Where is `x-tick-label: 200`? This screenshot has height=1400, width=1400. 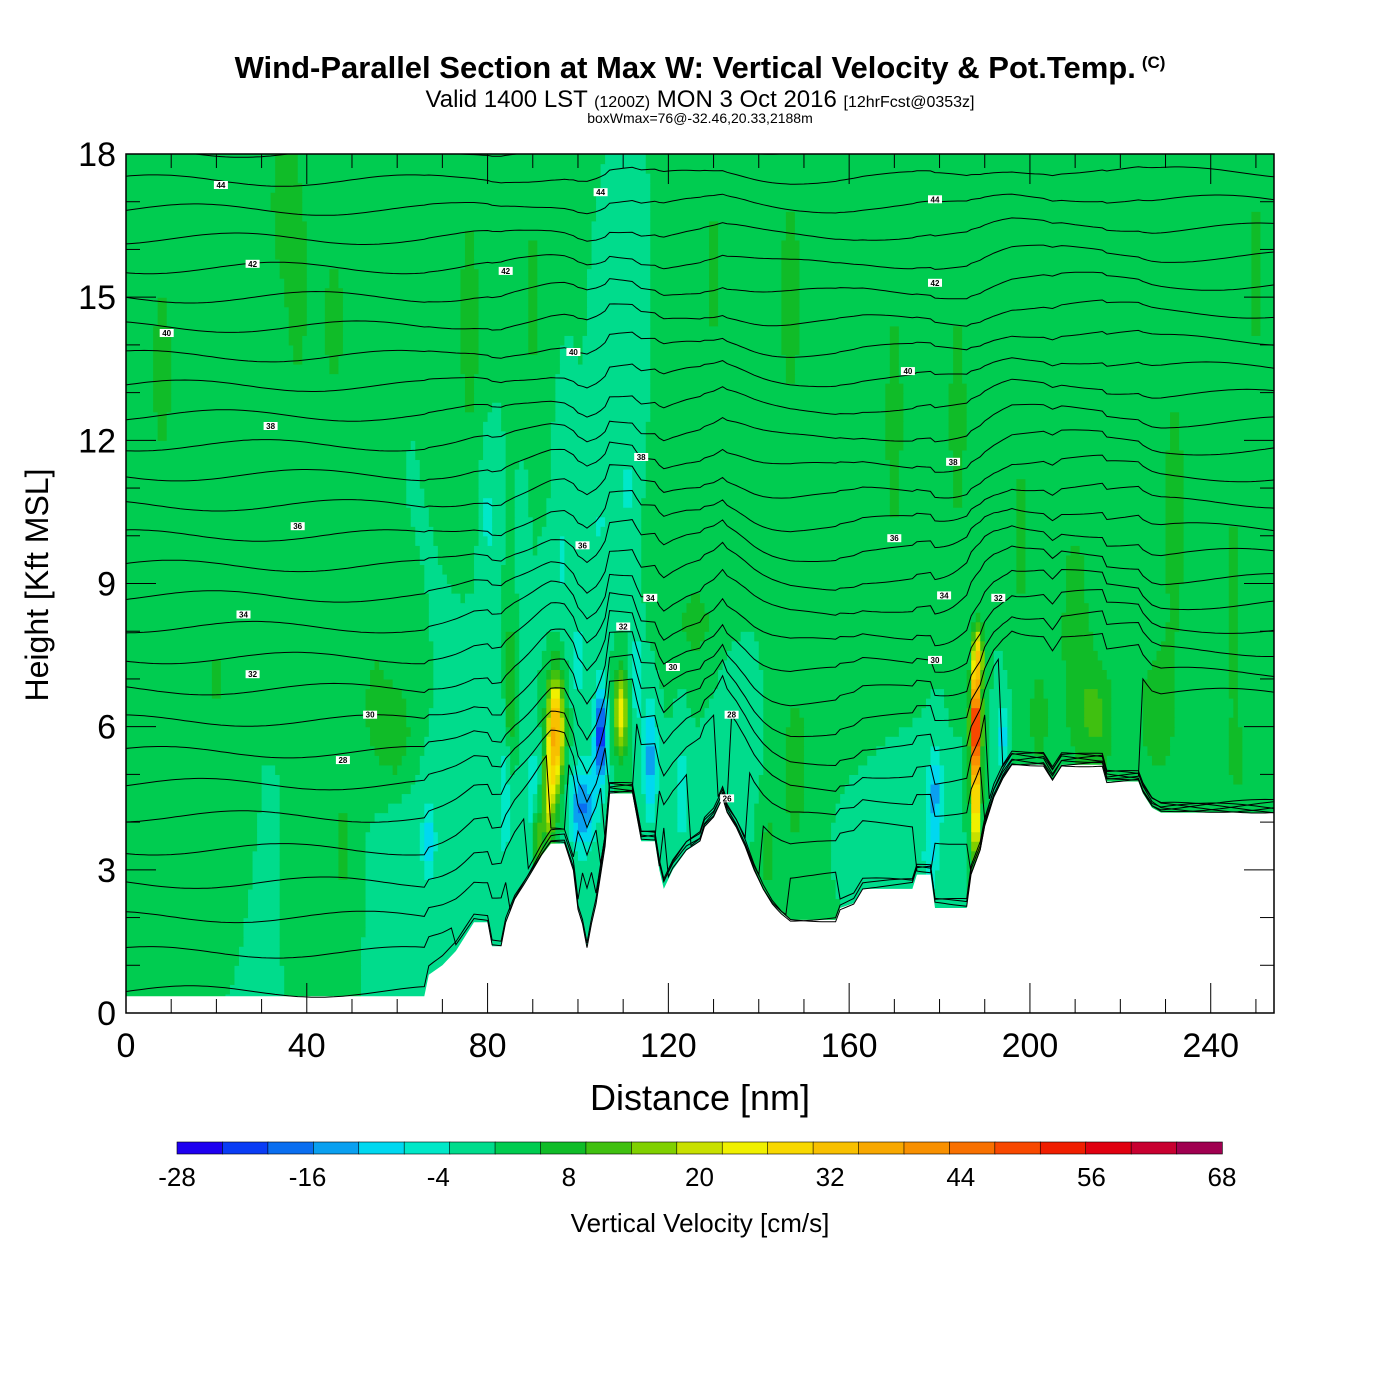
x-tick-label: 200 is located at coordinates (1030, 1046).